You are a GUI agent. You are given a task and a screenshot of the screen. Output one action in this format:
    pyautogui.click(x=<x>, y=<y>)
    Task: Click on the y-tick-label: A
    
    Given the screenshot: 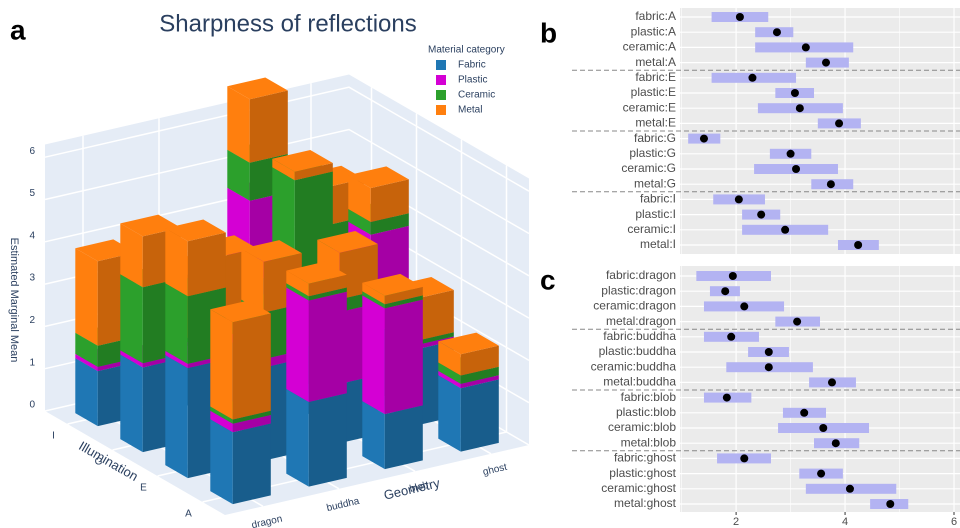 What is the action you would take?
    pyautogui.click(x=188, y=514)
    